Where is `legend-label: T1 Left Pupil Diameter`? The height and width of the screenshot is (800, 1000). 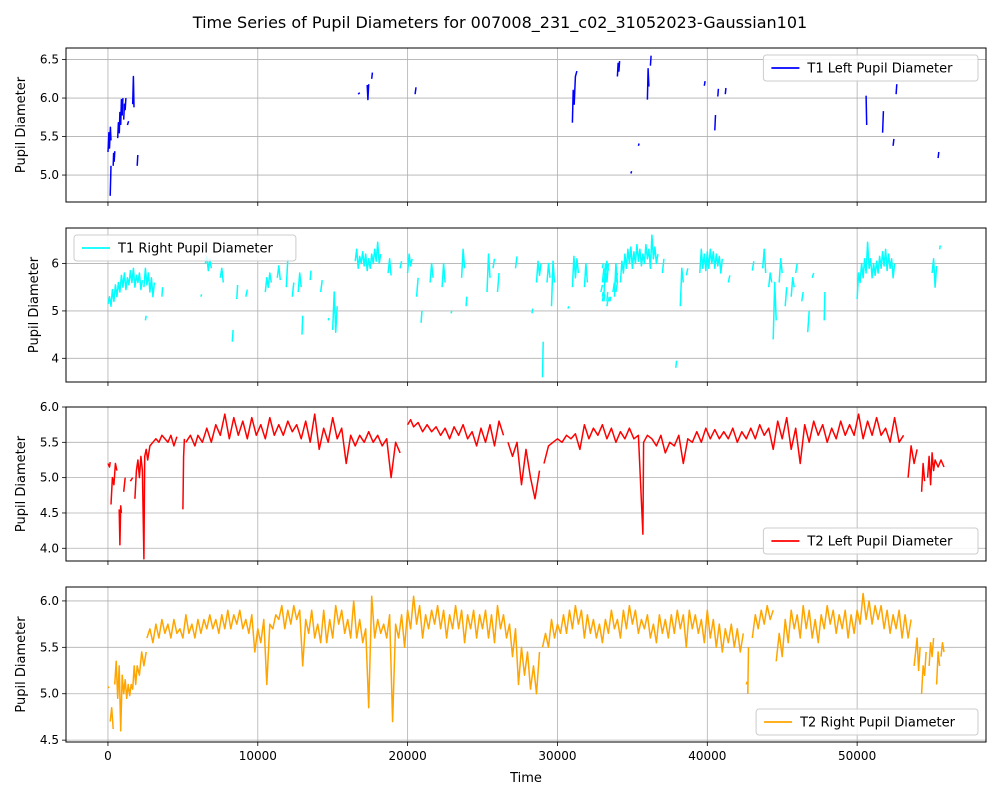 legend-label: T1 Left Pupil Diameter is located at coordinates (879, 69).